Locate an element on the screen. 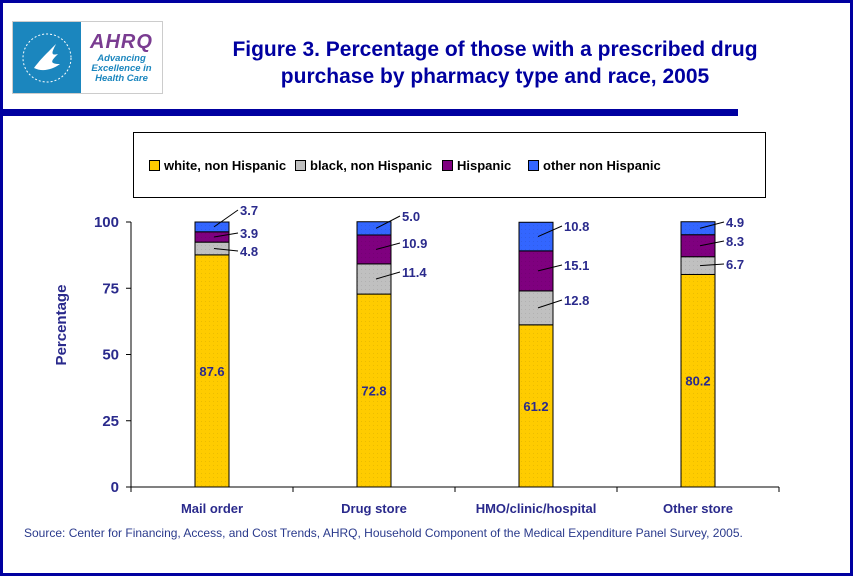 The height and width of the screenshot is (576, 853). data-label: 8.3 is located at coordinates (735, 241).